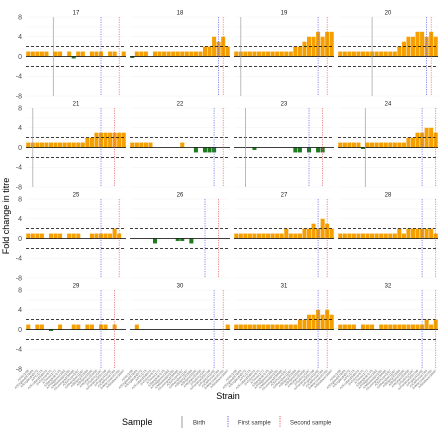 Image resolution: width=440 pixels, height=431 pixels. What do you see at coordinates (20, 199) in the screenshot?
I see `y-tick-label: 8` at bounding box center [20, 199].